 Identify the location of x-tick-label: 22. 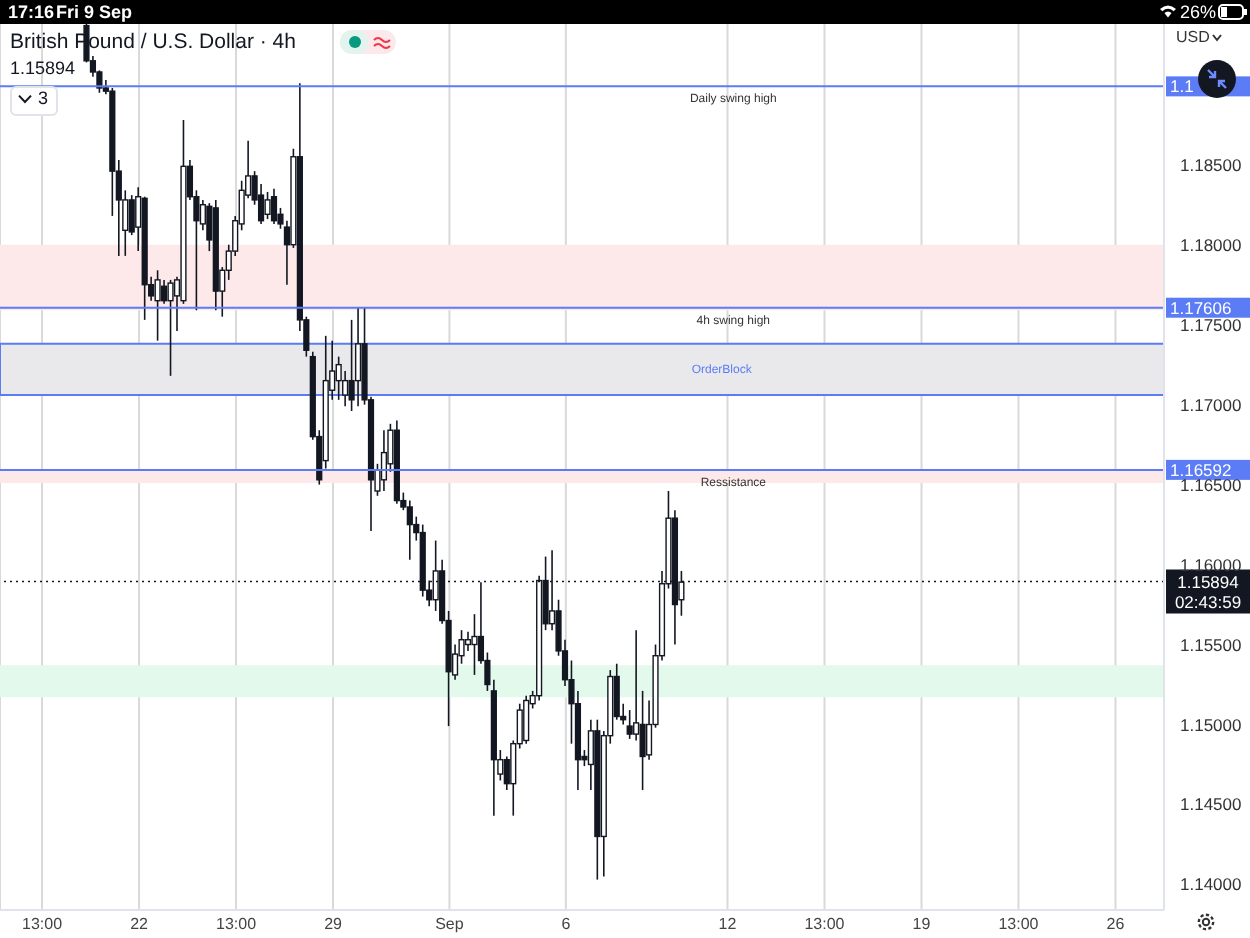
(140, 924).